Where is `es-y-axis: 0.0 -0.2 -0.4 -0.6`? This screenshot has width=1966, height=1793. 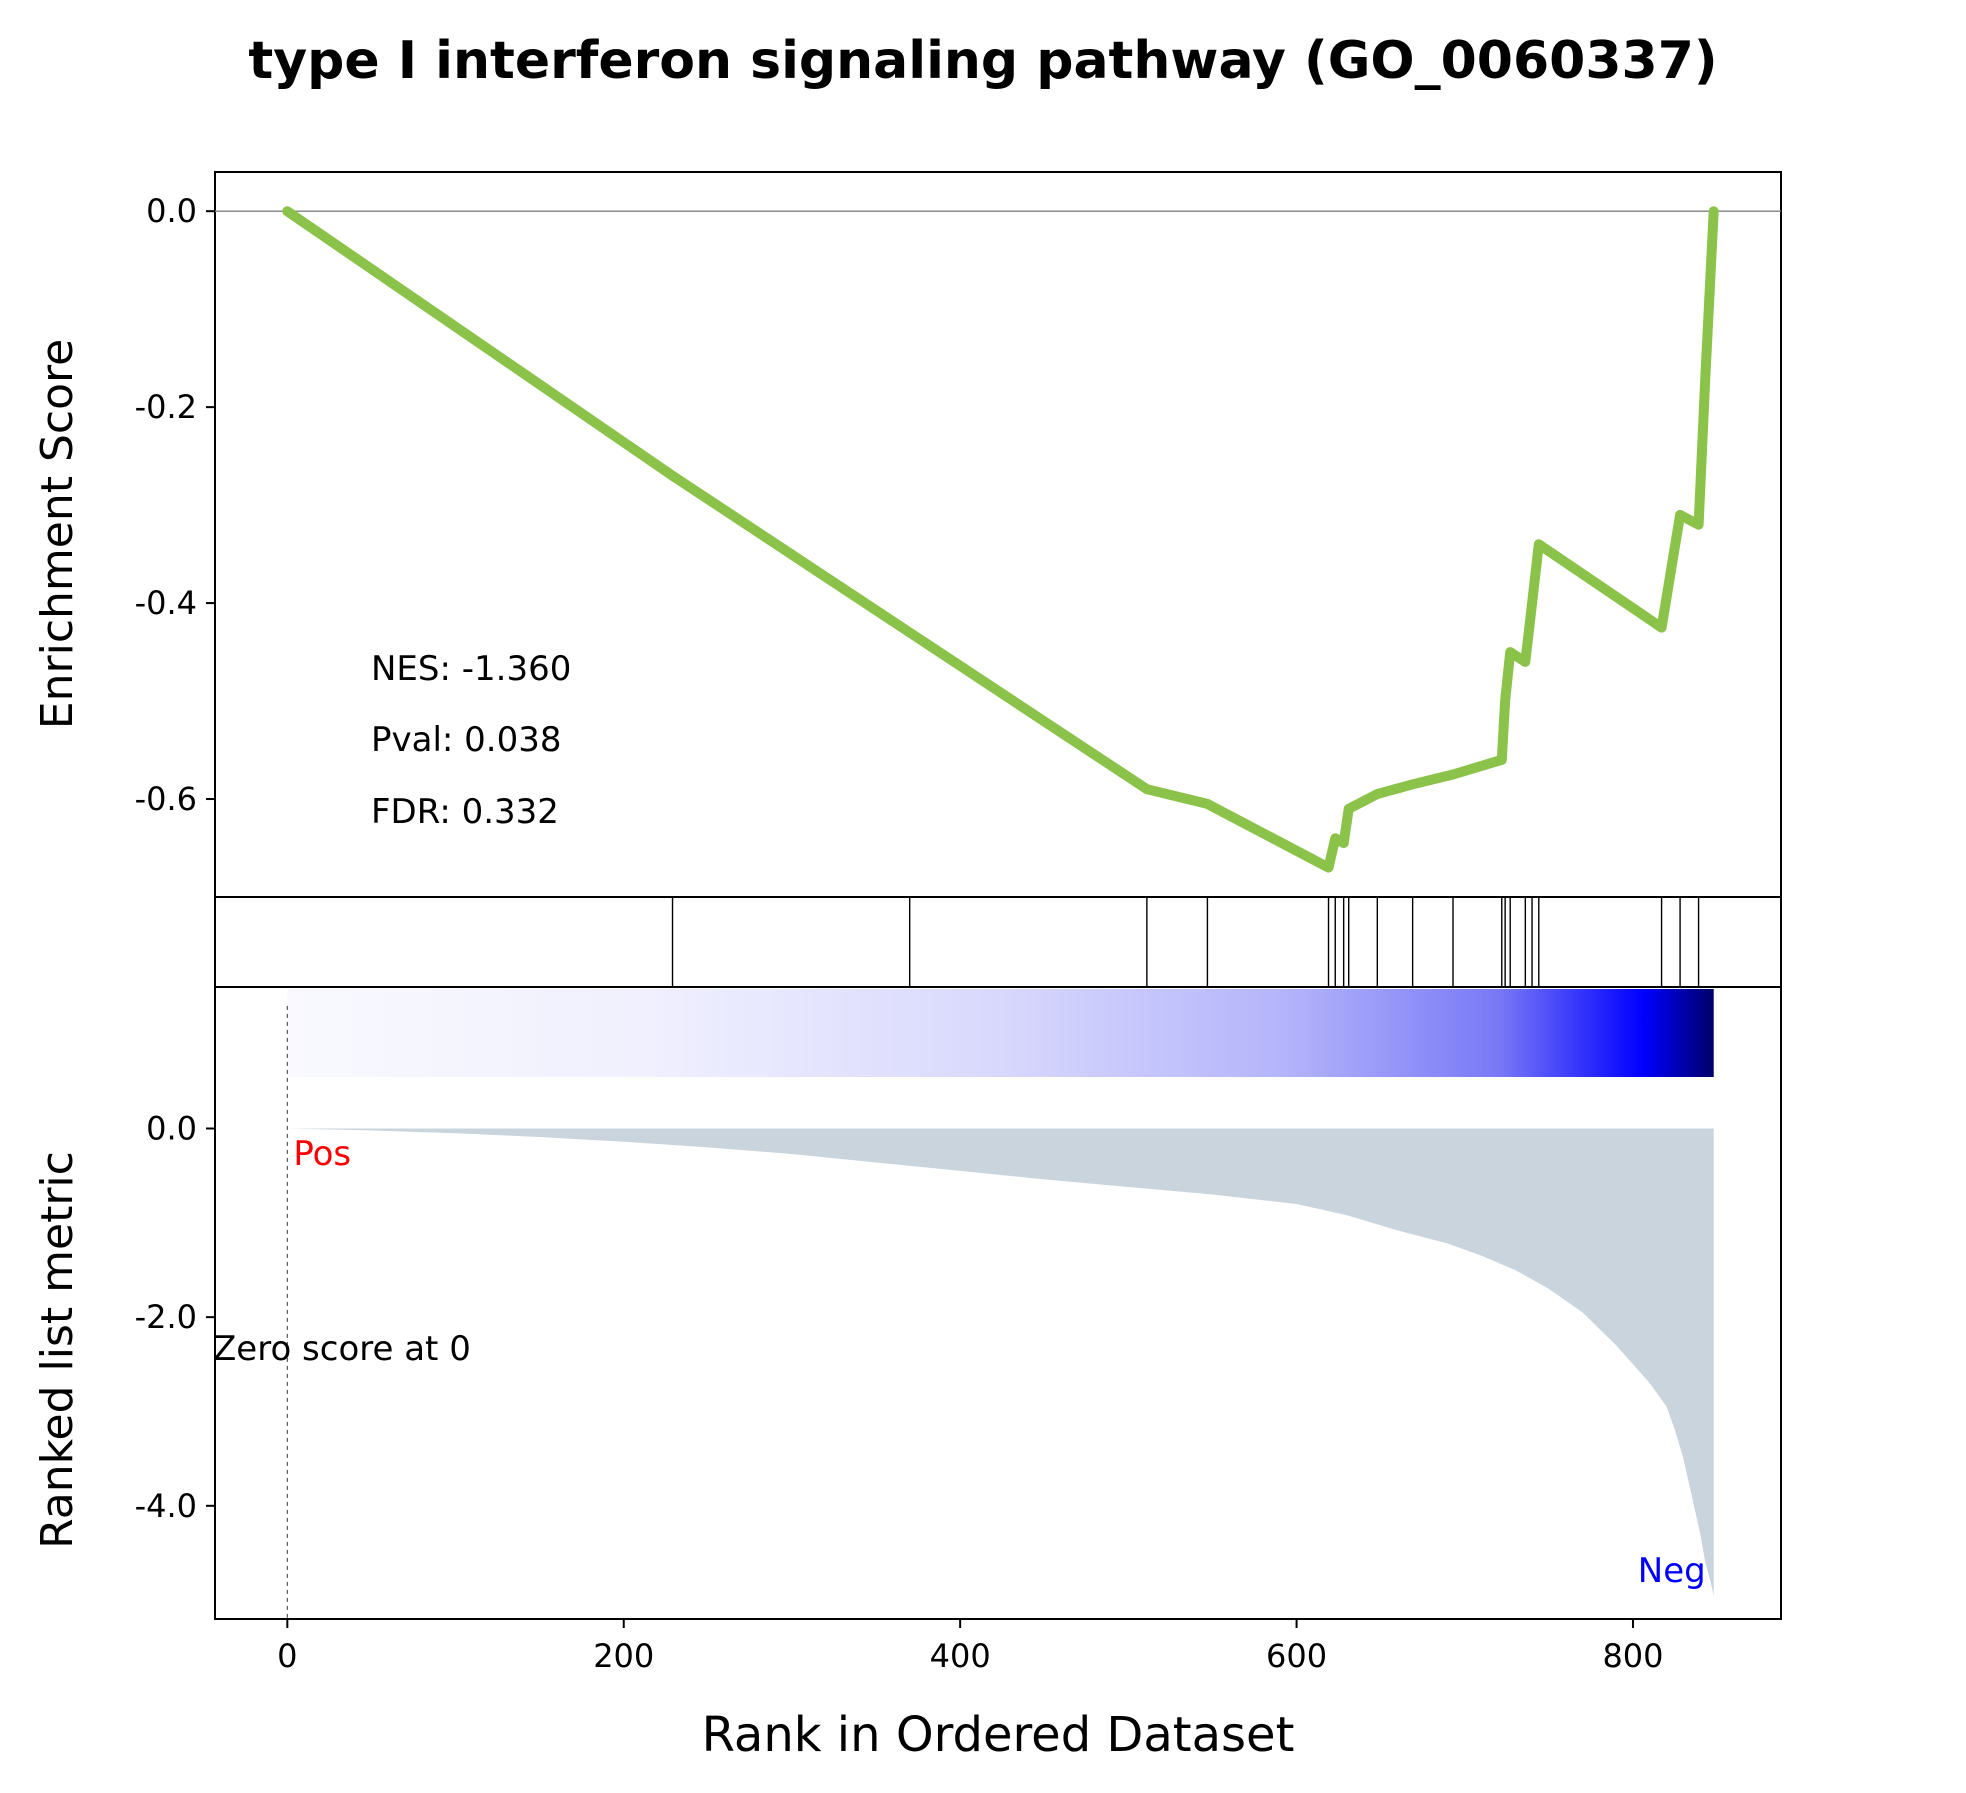
es-y-axis: 0.0 -0.2 -0.4 -0.6 is located at coordinates (175, 505).